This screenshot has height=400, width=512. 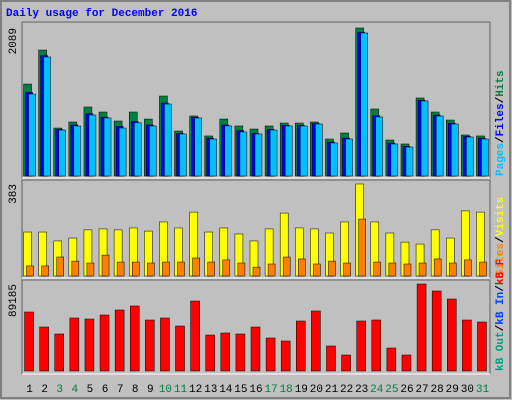 What do you see at coordinates (501, 119) in the screenshot?
I see `legend-entry: Files` at bounding box center [501, 119].